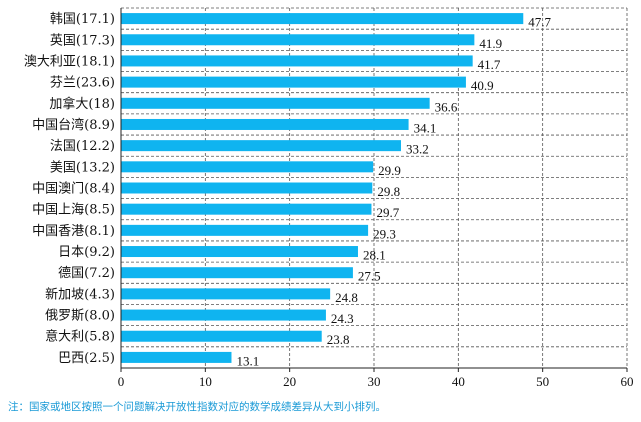  Describe the element at coordinates (389, 170) in the screenshot. I see `value-label: 29.9` at that location.